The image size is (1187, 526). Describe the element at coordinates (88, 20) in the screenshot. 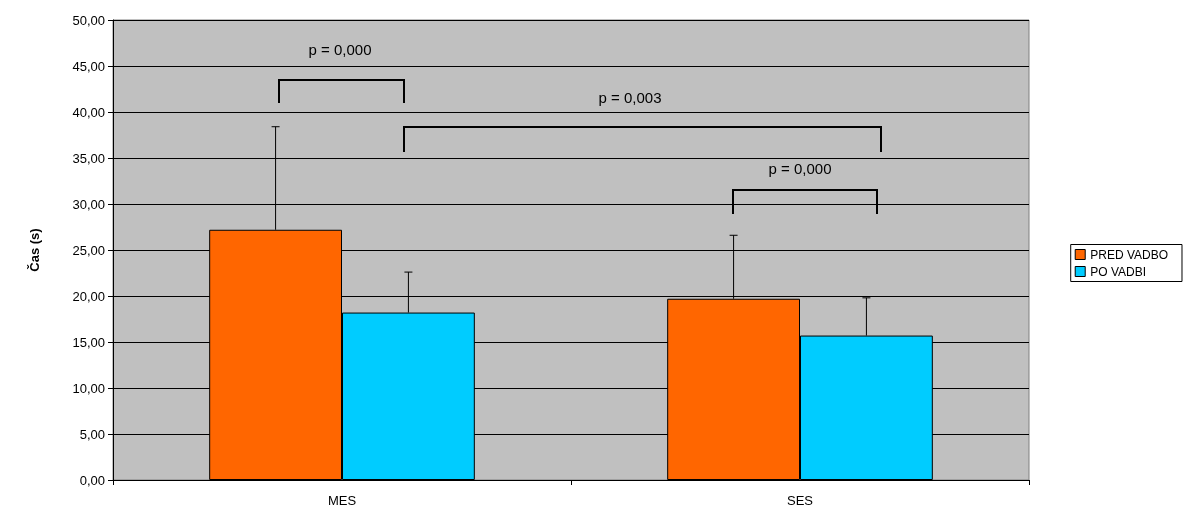

I see `y-tick-label: 50,00` at that location.